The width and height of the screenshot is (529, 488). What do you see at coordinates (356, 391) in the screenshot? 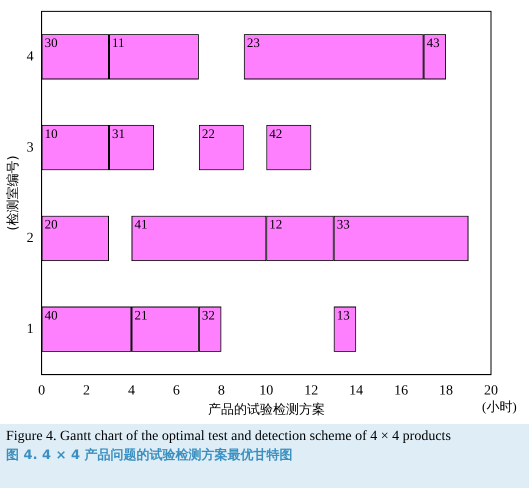
I see `x-tick-label: 14` at bounding box center [356, 391].